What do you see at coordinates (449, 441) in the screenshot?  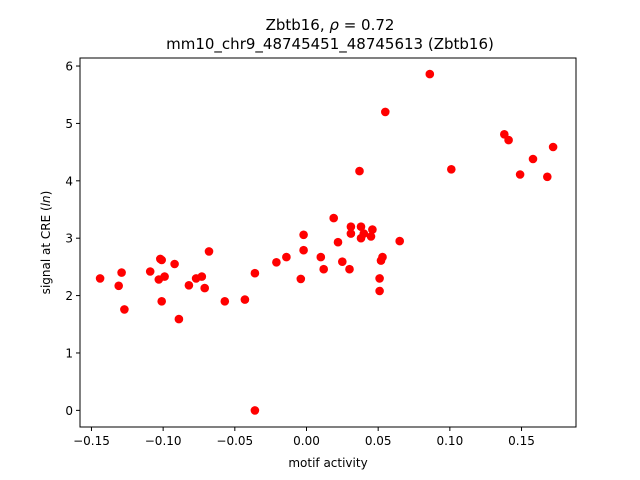 I see `x-tick-label: 0.10` at bounding box center [449, 441].